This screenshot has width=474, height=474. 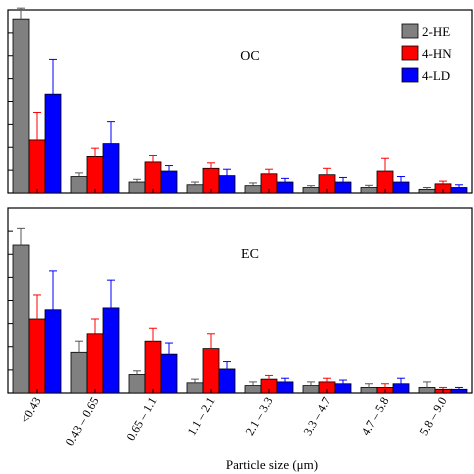 What do you see at coordinates (410, 31) in the screenshot?
I see `legend-swatch-2-he` at bounding box center [410, 31].